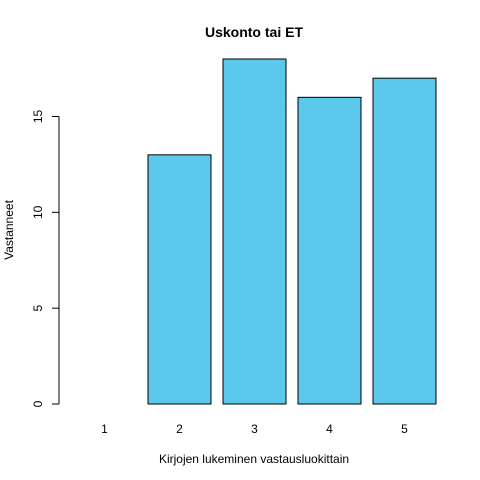  Describe the element at coordinates (254, 459) in the screenshot. I see `x-axis-label: Kirjojen lukeminen vastausluokittain` at that location.